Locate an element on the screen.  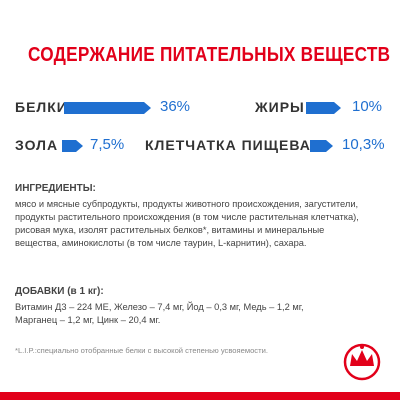
nutrient-value: 7,5% is located at coordinates (107, 144).